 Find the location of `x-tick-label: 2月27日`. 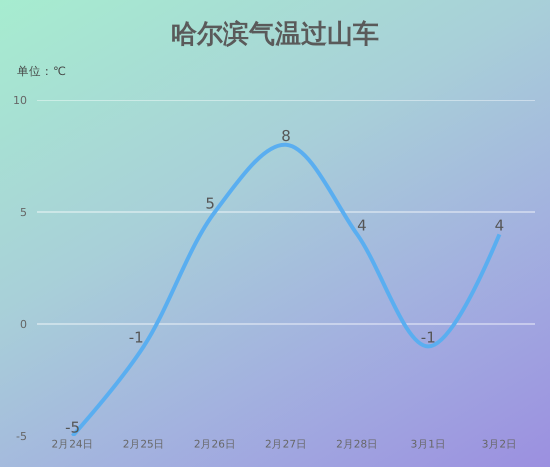

x-tick-label: 2月27日 is located at coordinates (286, 444).